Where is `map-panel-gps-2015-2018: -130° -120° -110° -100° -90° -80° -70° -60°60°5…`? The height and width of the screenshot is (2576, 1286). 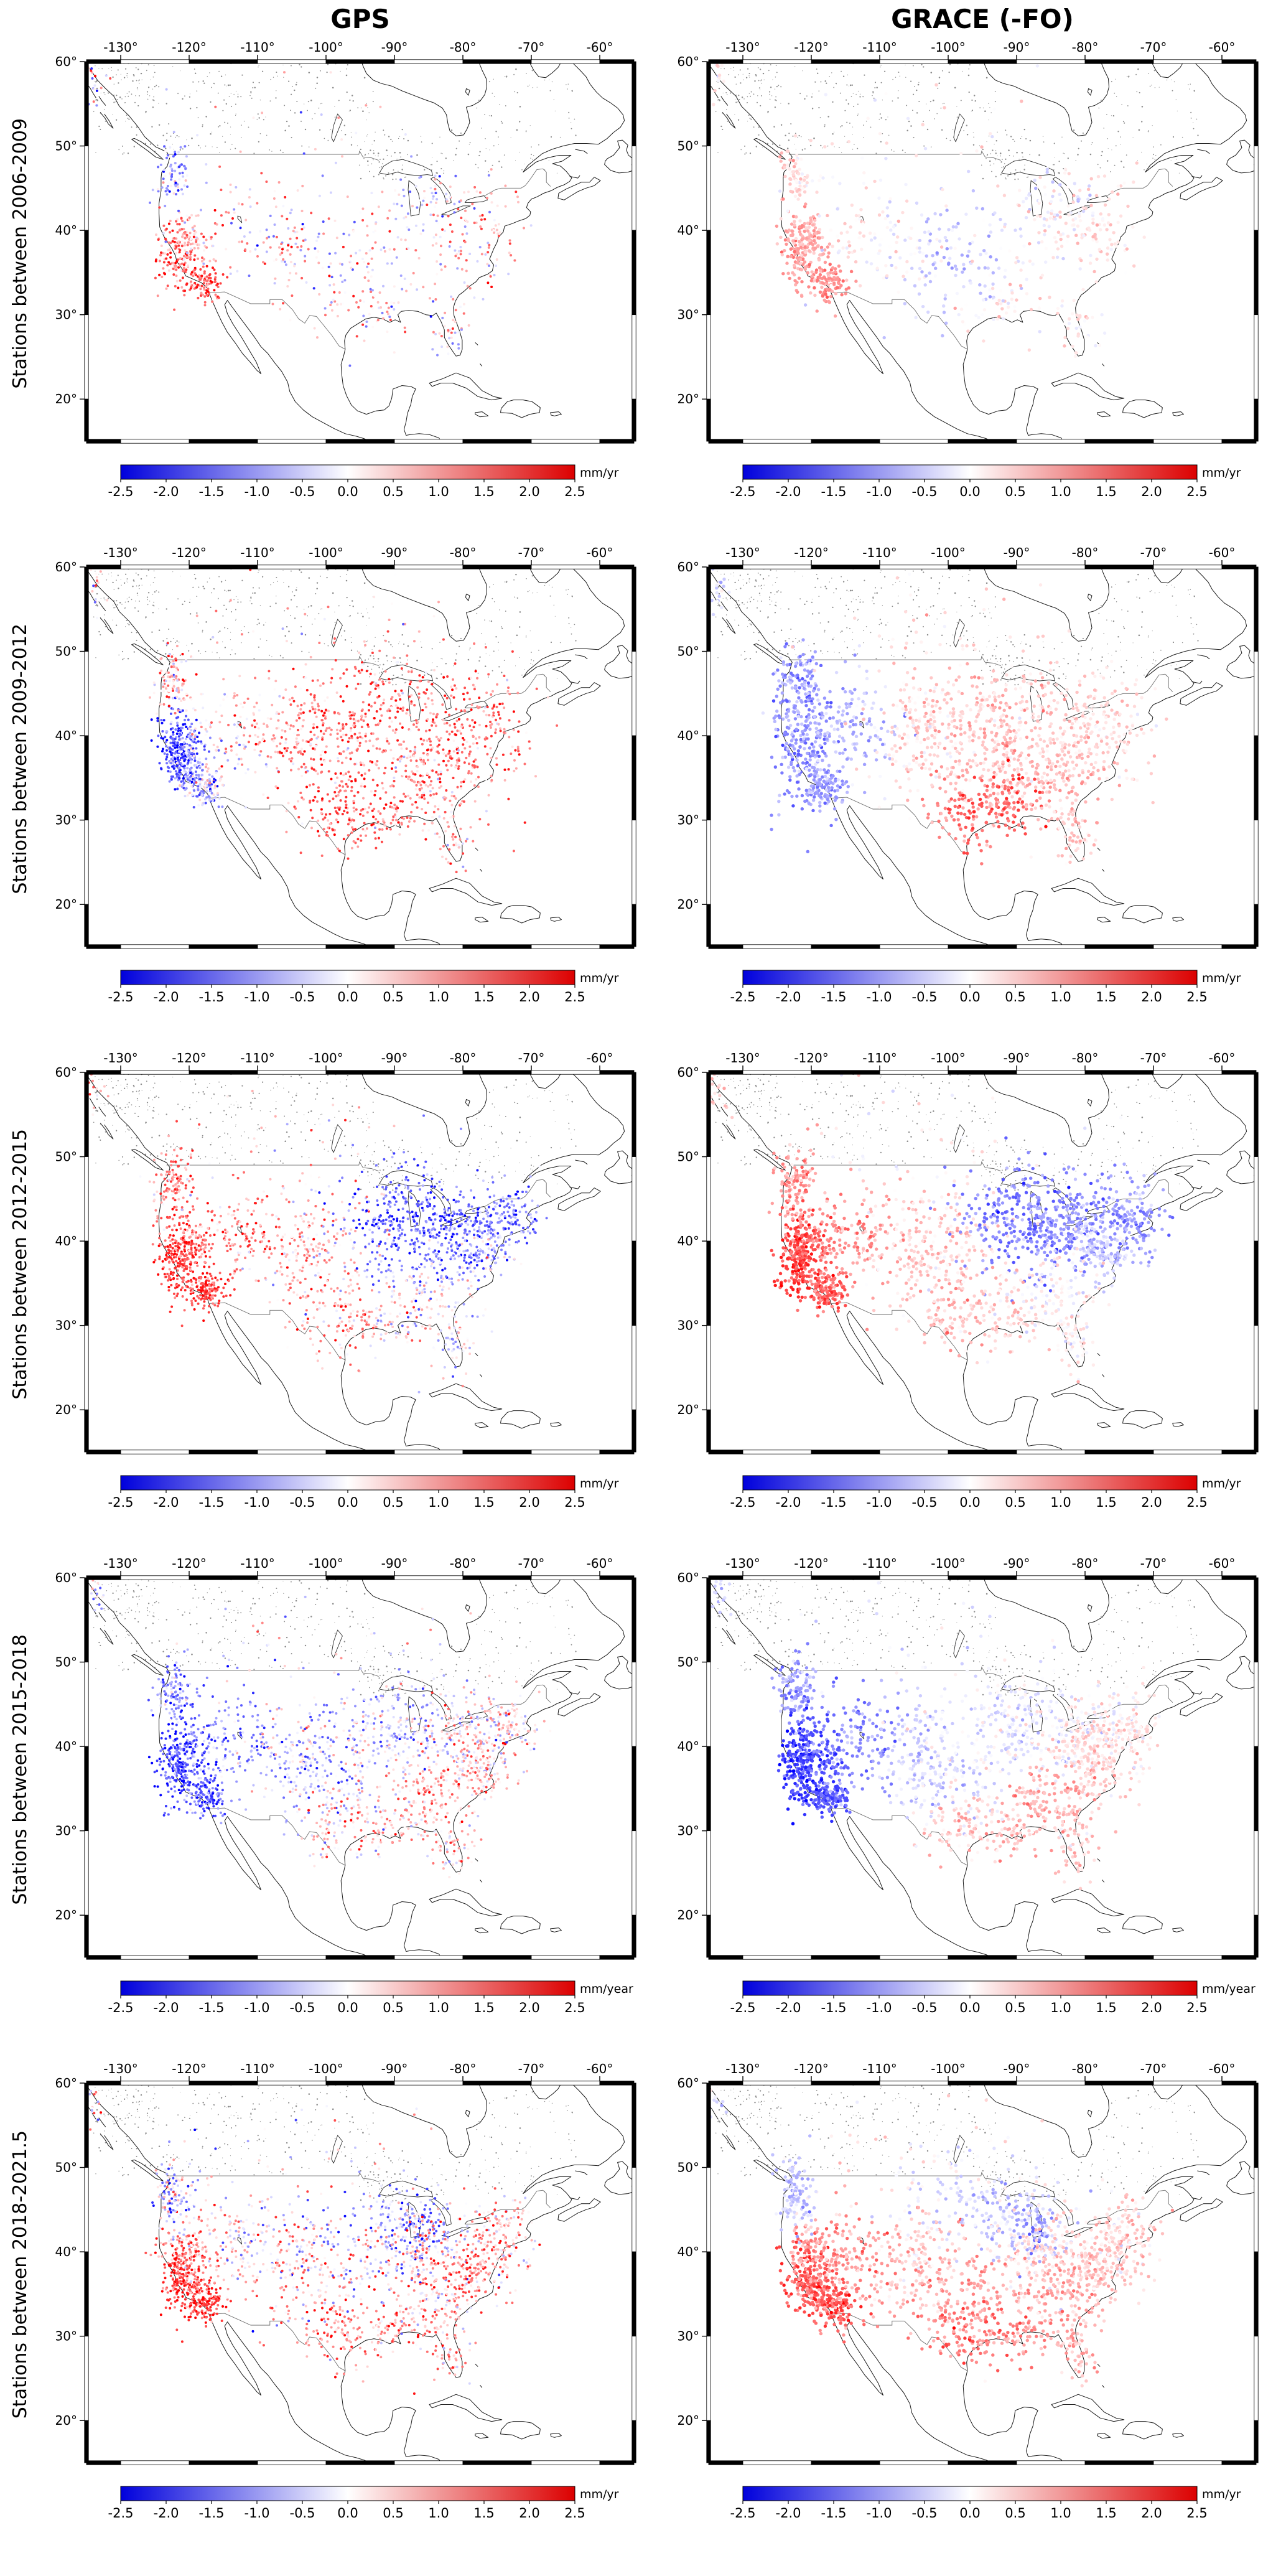 map-panel-gps-2015-2018: -130° -120° -110° -100° -90° -80° -70° -60°60°5… is located at coordinates (345, 1785).